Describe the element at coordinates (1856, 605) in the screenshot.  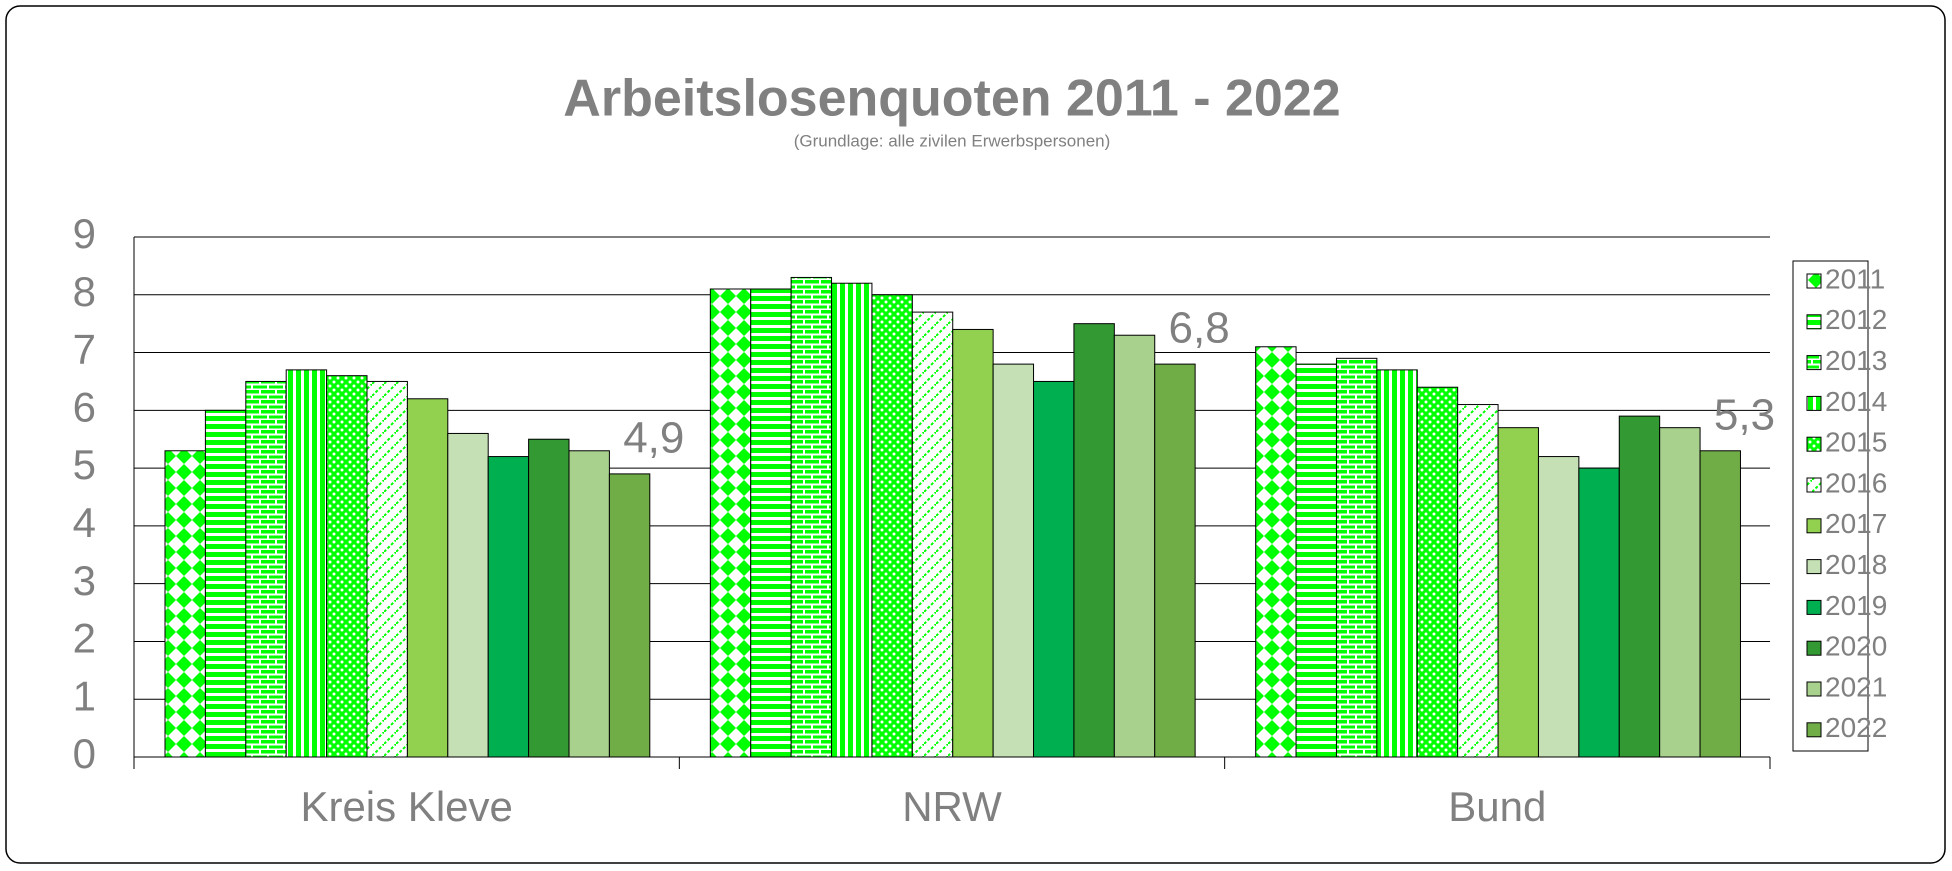
I see `legend-label: 2019` at that location.